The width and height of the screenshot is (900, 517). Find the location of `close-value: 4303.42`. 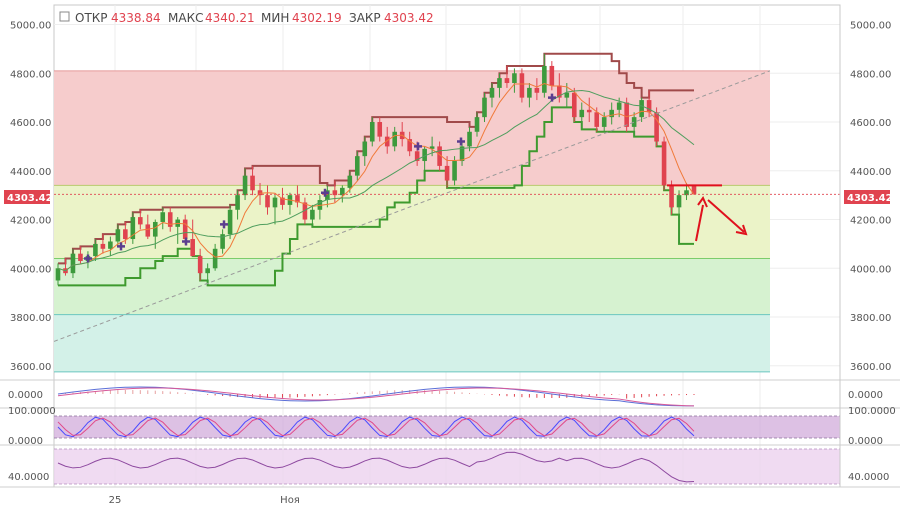

close-value: 4303.42 is located at coordinates (409, 18).